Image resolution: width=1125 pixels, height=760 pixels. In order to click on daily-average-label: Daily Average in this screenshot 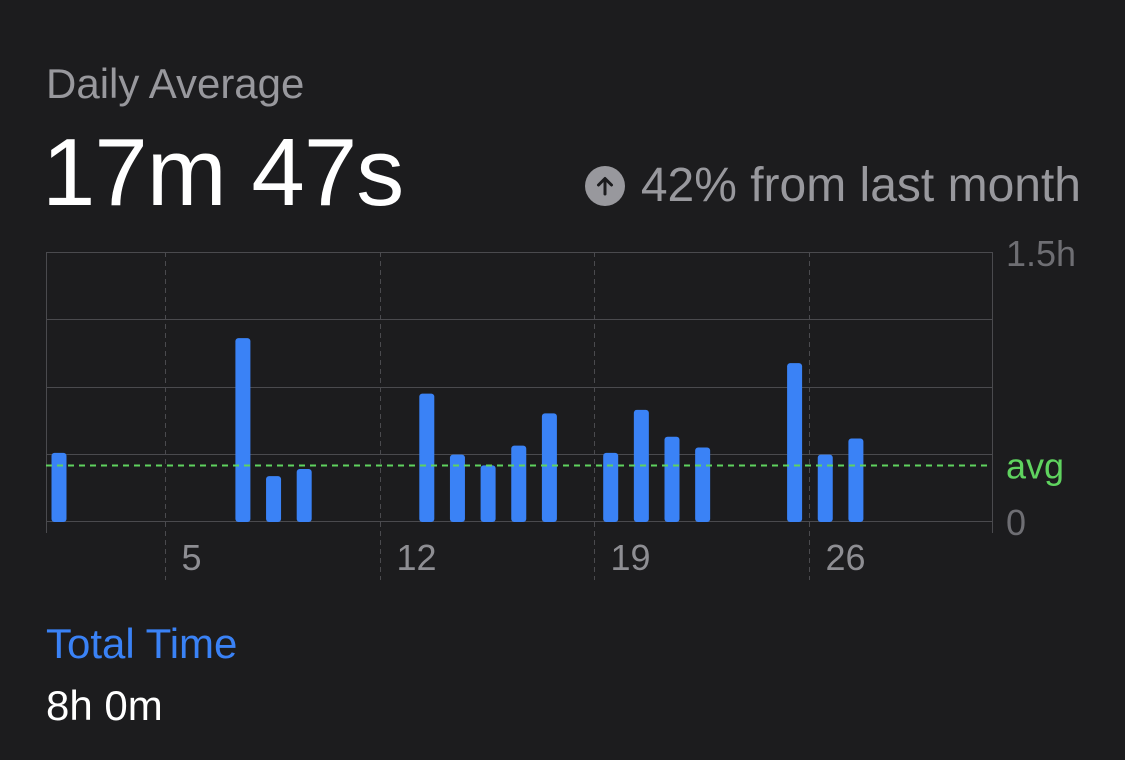, I will do `click(175, 83)`.